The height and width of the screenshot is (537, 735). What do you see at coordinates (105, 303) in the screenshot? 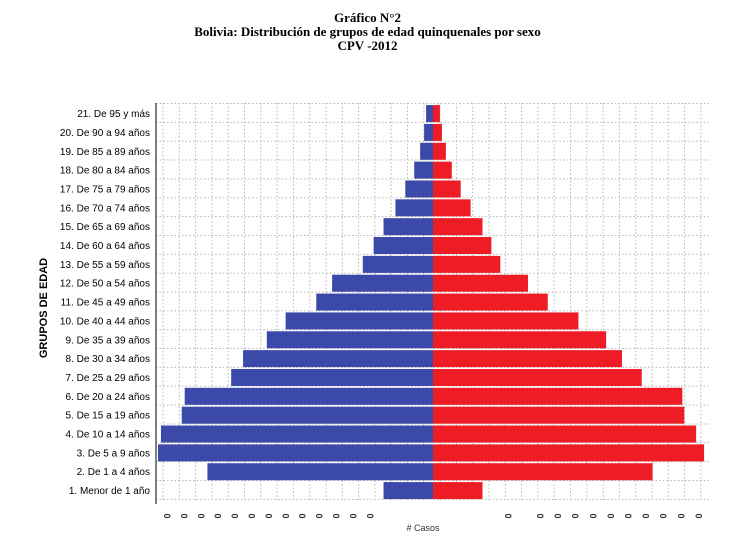
I see `y-tick-label: 11. De 45 a 49 años` at bounding box center [105, 303].